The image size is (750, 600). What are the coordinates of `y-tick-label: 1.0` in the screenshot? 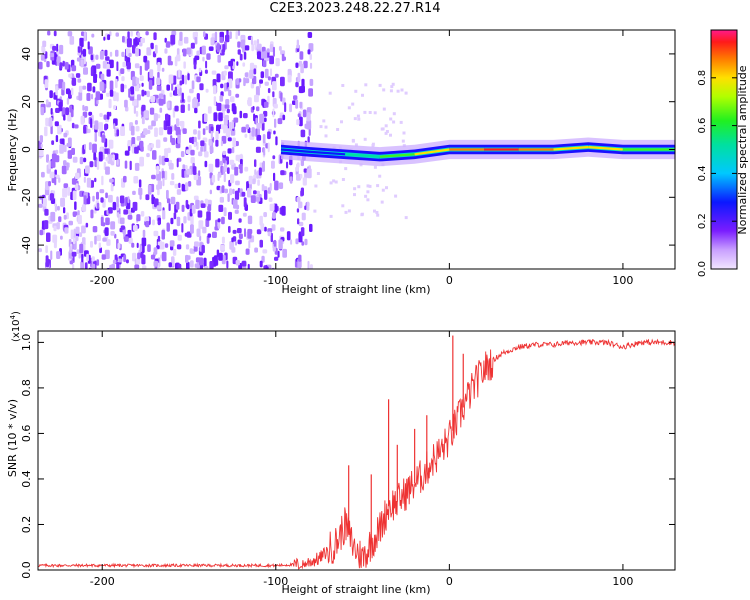 It's located at (26, 343).